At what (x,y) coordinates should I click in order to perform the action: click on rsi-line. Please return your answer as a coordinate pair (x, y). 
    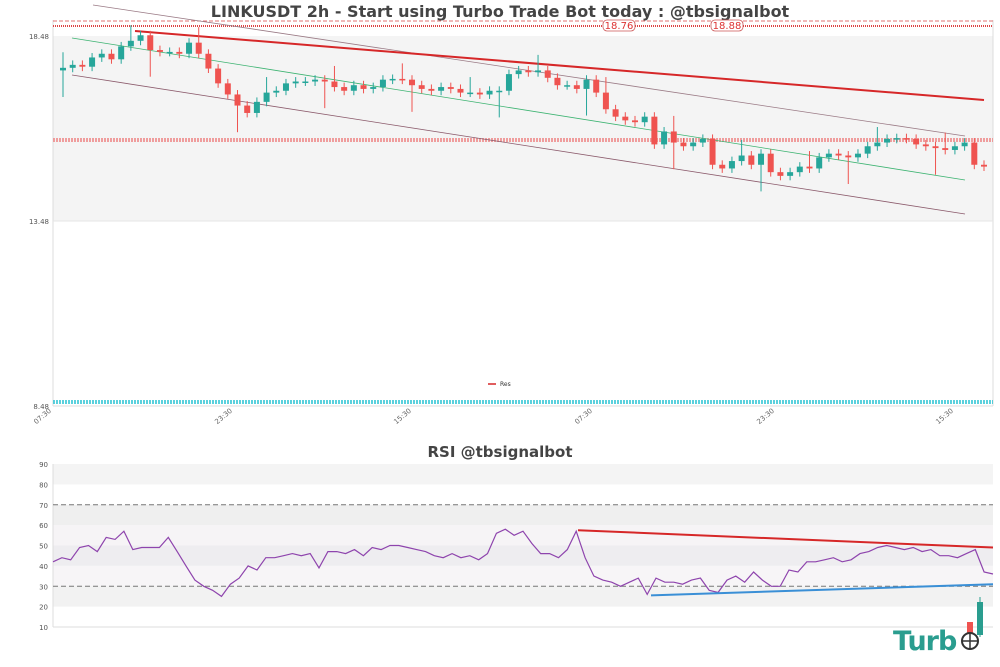
    Looking at the image, I should click on (523, 563).